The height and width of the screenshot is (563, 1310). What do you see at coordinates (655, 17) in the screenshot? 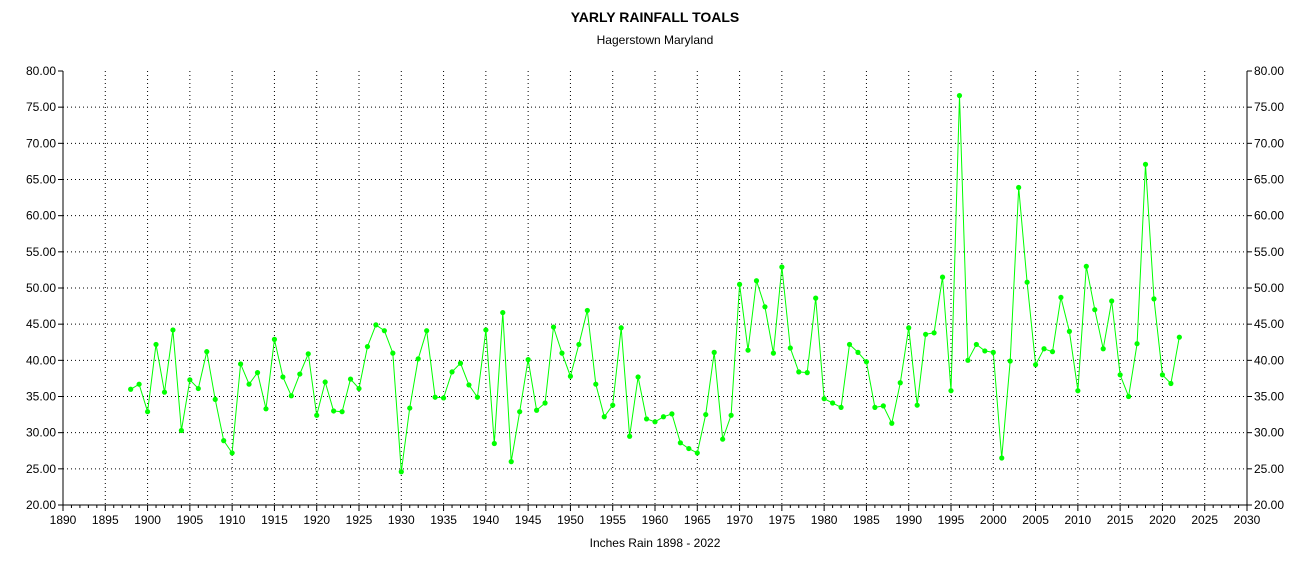
I see `chart-title: YARLY RAINFALL TOALS` at bounding box center [655, 17].